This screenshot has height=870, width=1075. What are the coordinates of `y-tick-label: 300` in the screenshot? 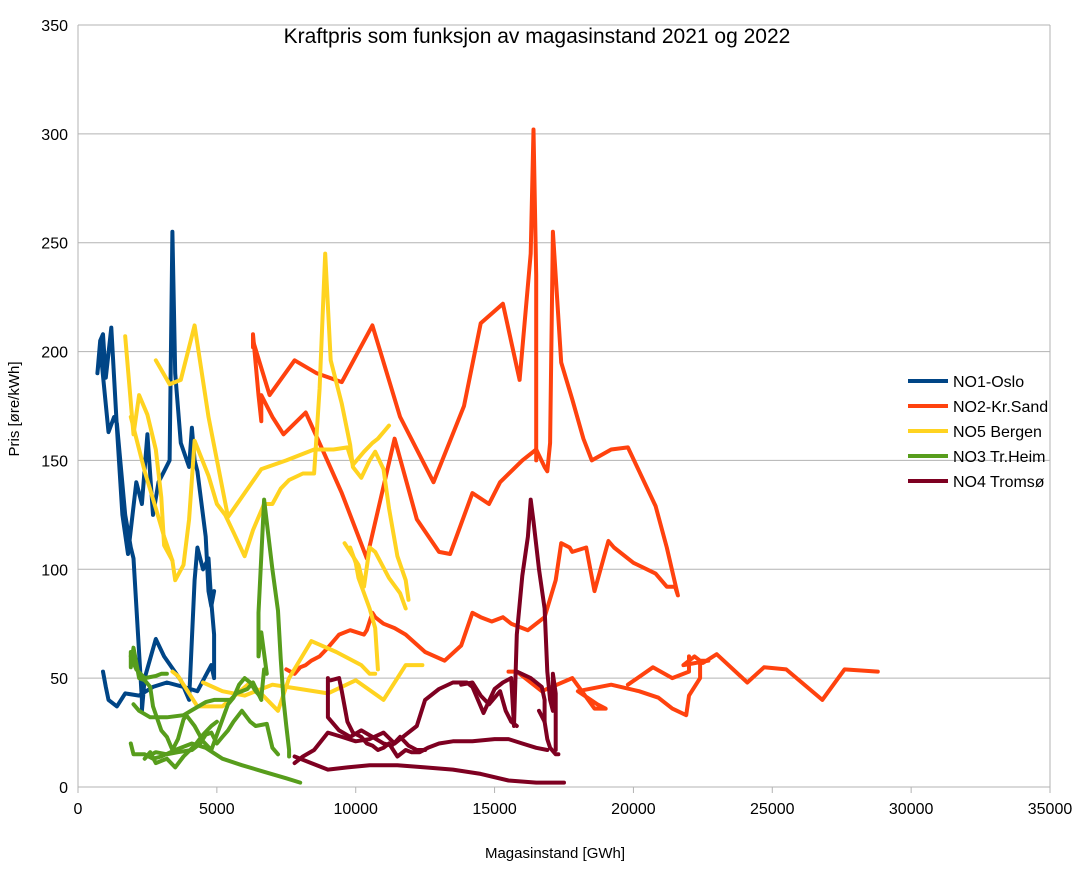 It's located at (54, 135).